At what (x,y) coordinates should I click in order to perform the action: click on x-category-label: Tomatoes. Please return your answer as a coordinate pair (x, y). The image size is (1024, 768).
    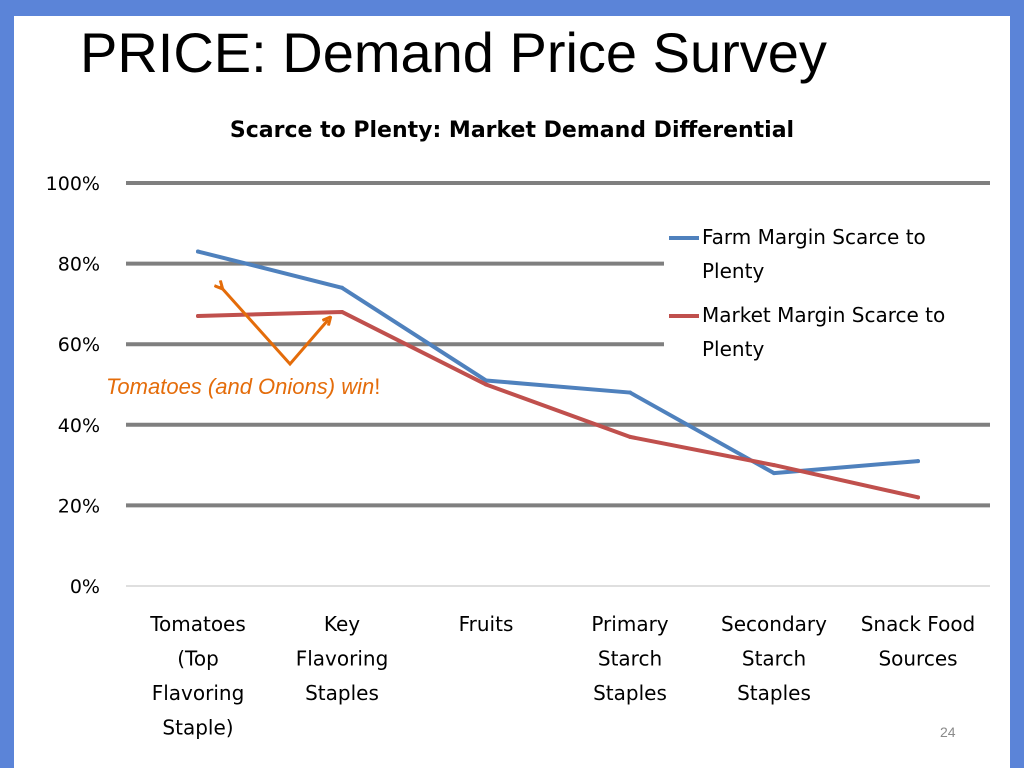
    Looking at the image, I should click on (197, 624).